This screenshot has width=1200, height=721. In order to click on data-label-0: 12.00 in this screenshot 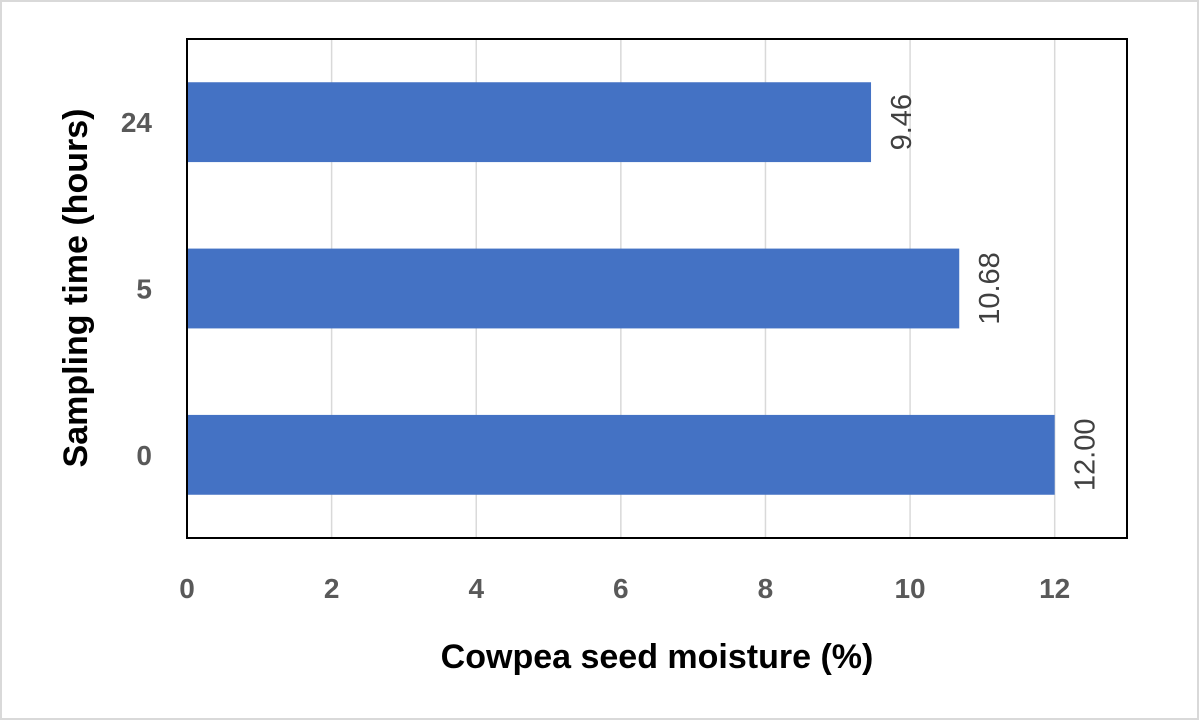, I will do `click(1086, 455)`.